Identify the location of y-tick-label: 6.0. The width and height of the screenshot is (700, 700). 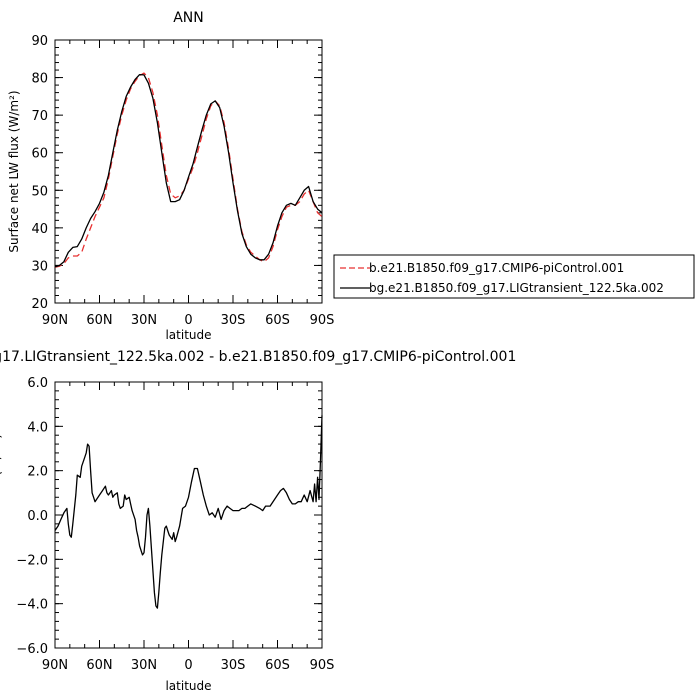
(37, 383).